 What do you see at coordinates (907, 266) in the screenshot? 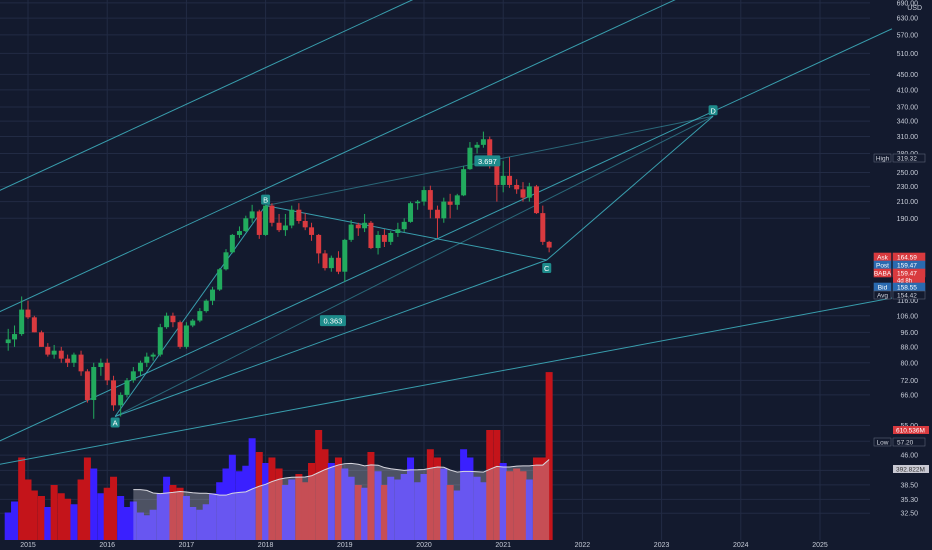
I see `price-tag-value: 159.47` at bounding box center [907, 266].